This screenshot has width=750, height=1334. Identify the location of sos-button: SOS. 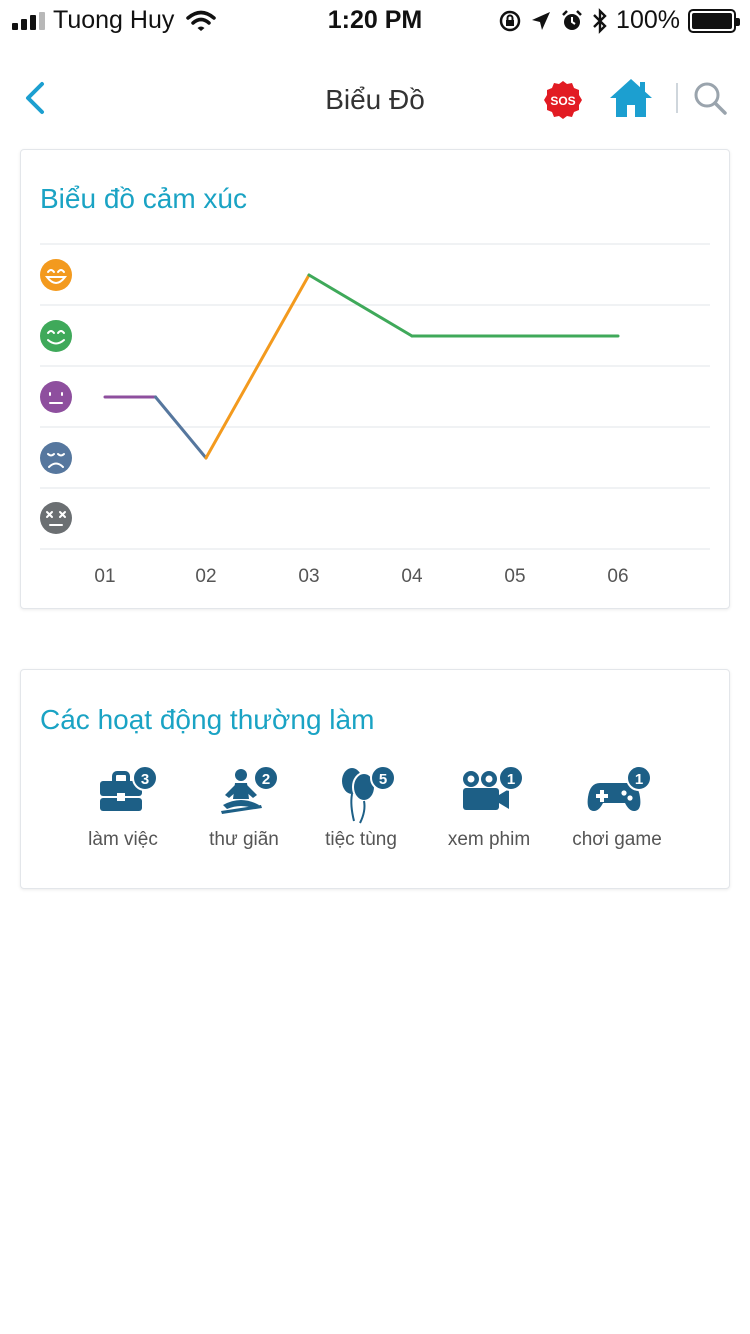
(563, 100).